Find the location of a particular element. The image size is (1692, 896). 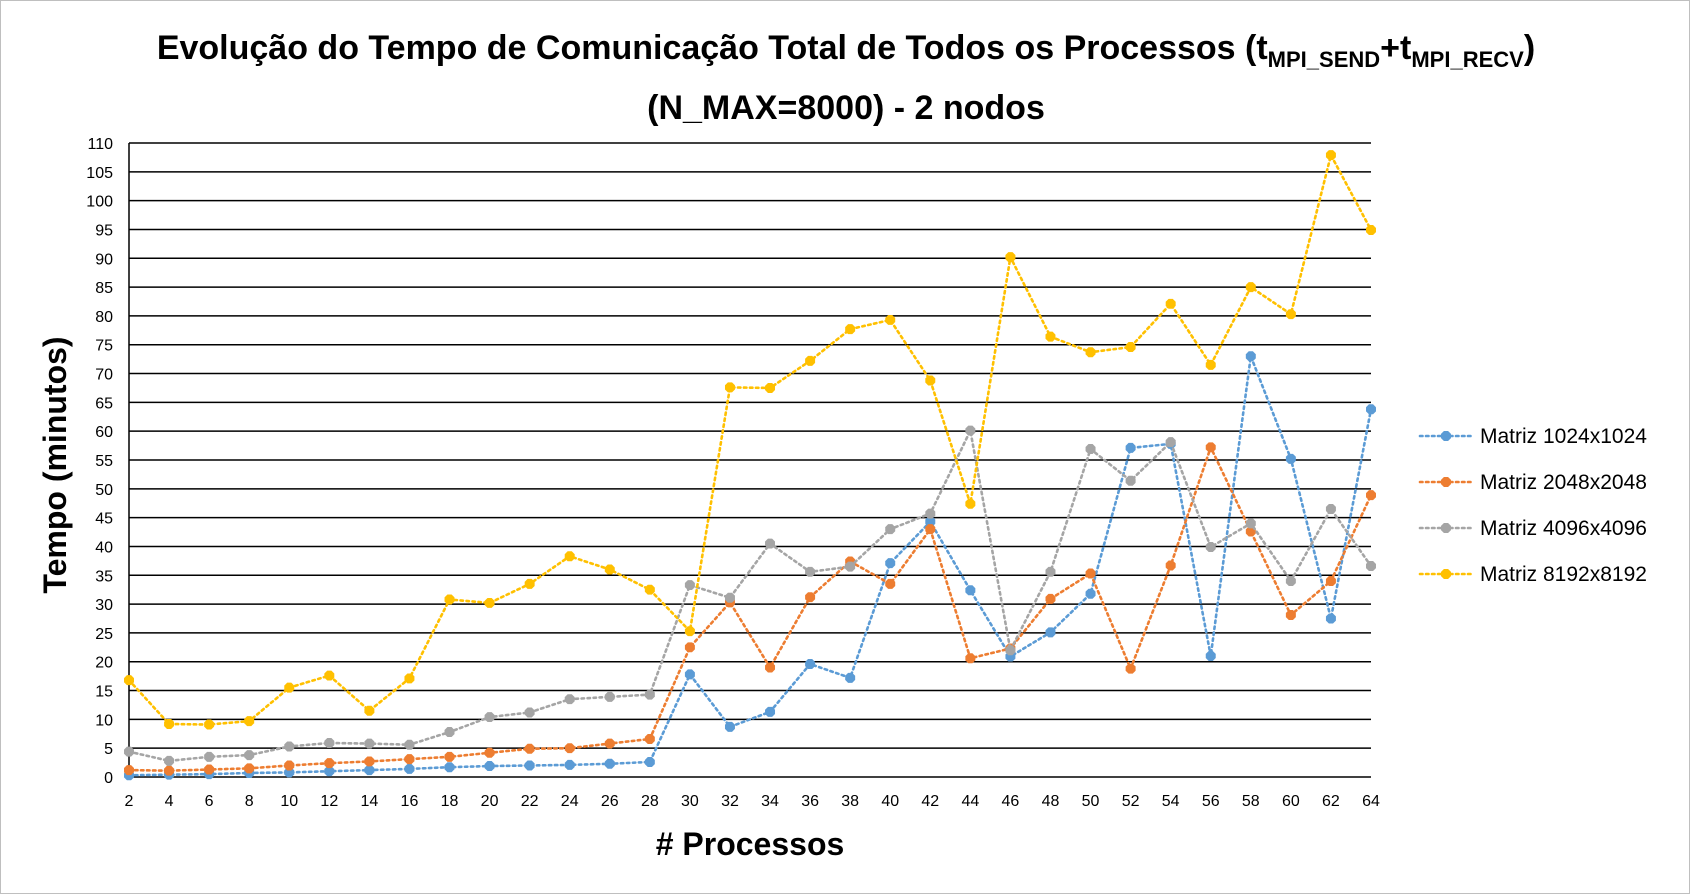

y-tick-label: 95 is located at coordinates (104, 230).